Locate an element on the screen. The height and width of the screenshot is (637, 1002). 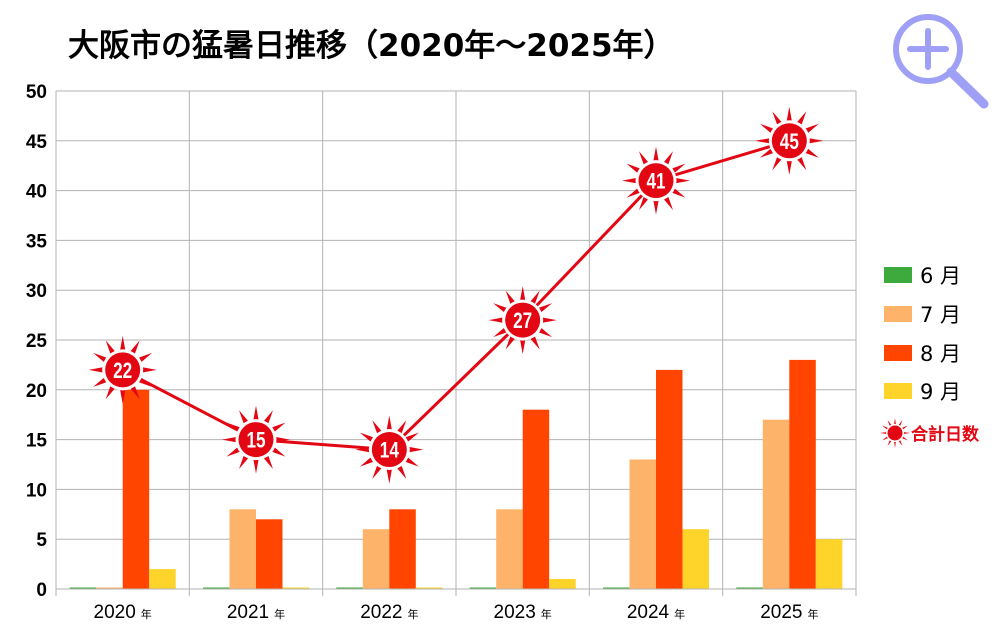
bar-9月-2025 is located at coordinates (829, 564).